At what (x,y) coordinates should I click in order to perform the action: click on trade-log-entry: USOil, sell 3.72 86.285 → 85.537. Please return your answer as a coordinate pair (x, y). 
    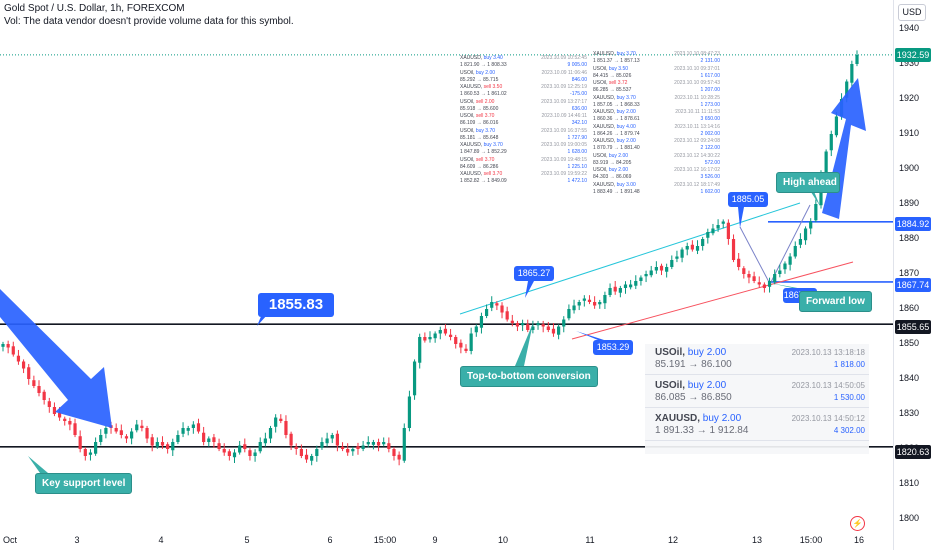
    Looking at the image, I should click on (612, 86).